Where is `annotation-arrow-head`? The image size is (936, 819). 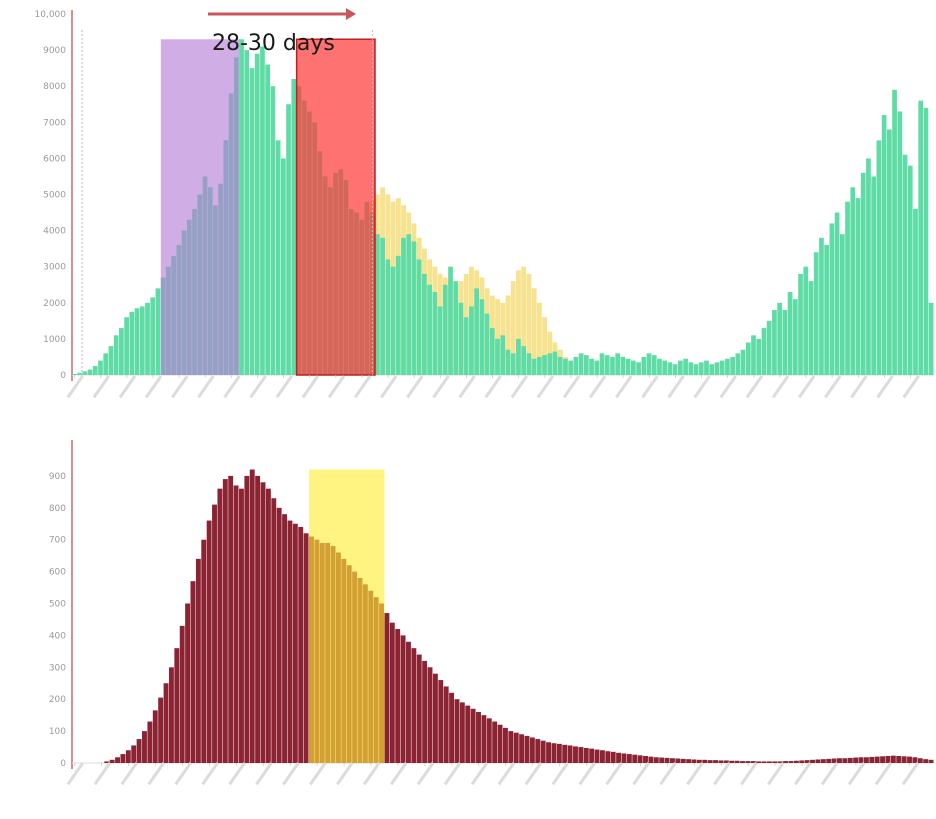
annotation-arrow-head is located at coordinates (351, 14).